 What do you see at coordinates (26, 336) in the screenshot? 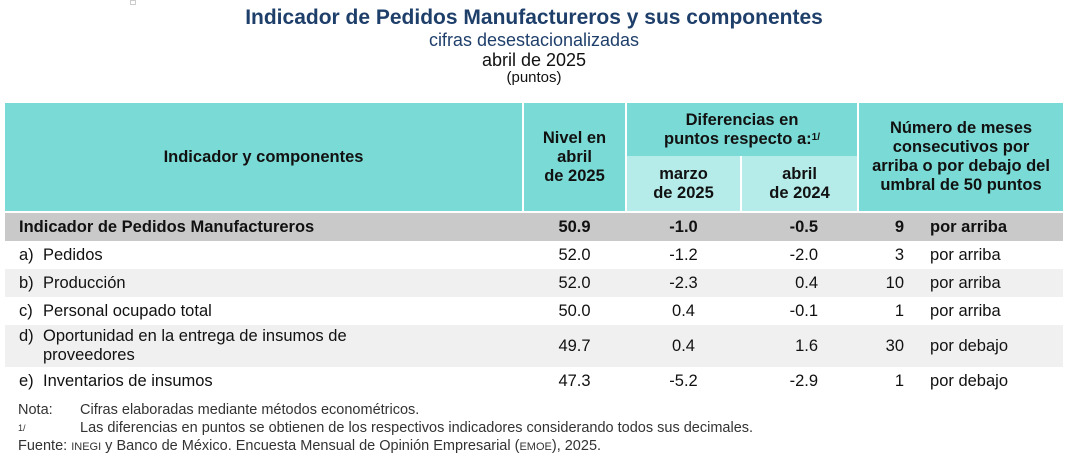
I see `row-letter: d)` at bounding box center [26, 336].